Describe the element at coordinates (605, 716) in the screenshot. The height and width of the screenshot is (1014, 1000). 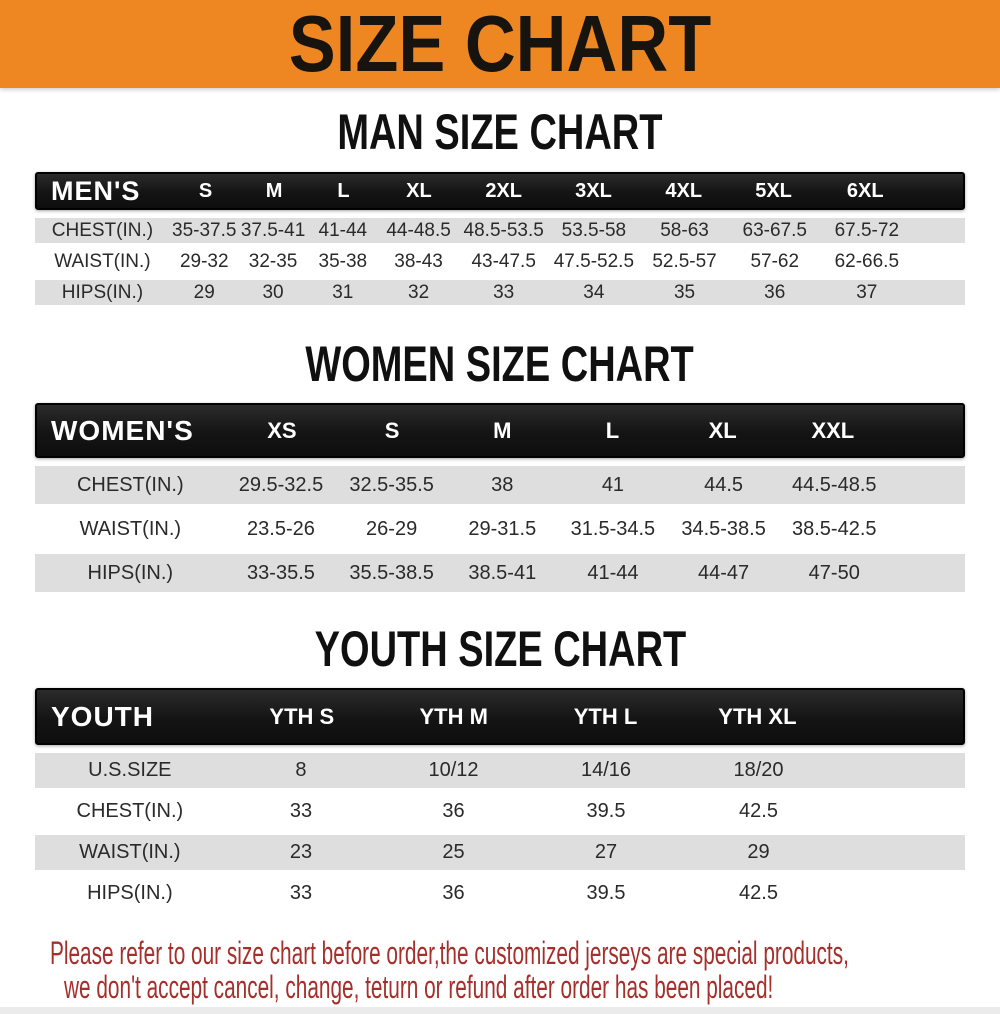
I see `column-header: YTH L` at that location.